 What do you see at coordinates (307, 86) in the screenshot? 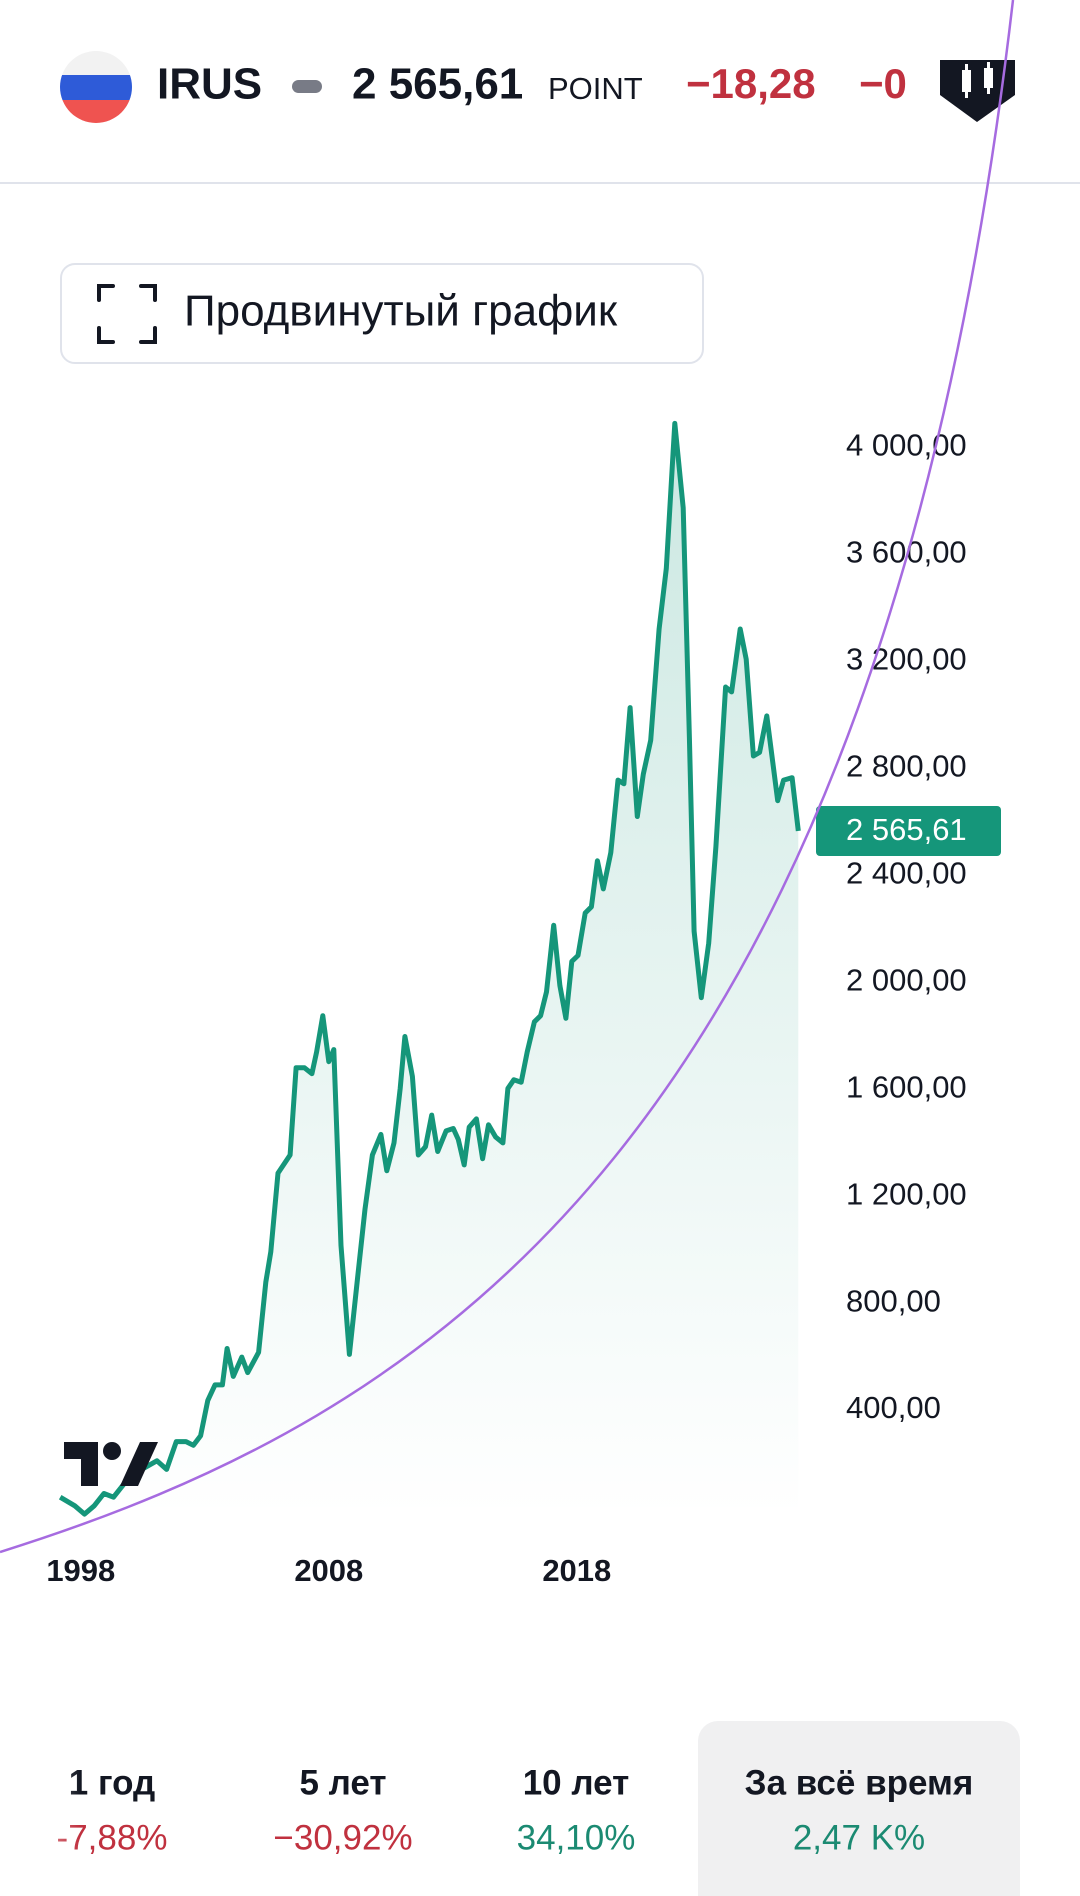
I see `status-pill` at bounding box center [307, 86].